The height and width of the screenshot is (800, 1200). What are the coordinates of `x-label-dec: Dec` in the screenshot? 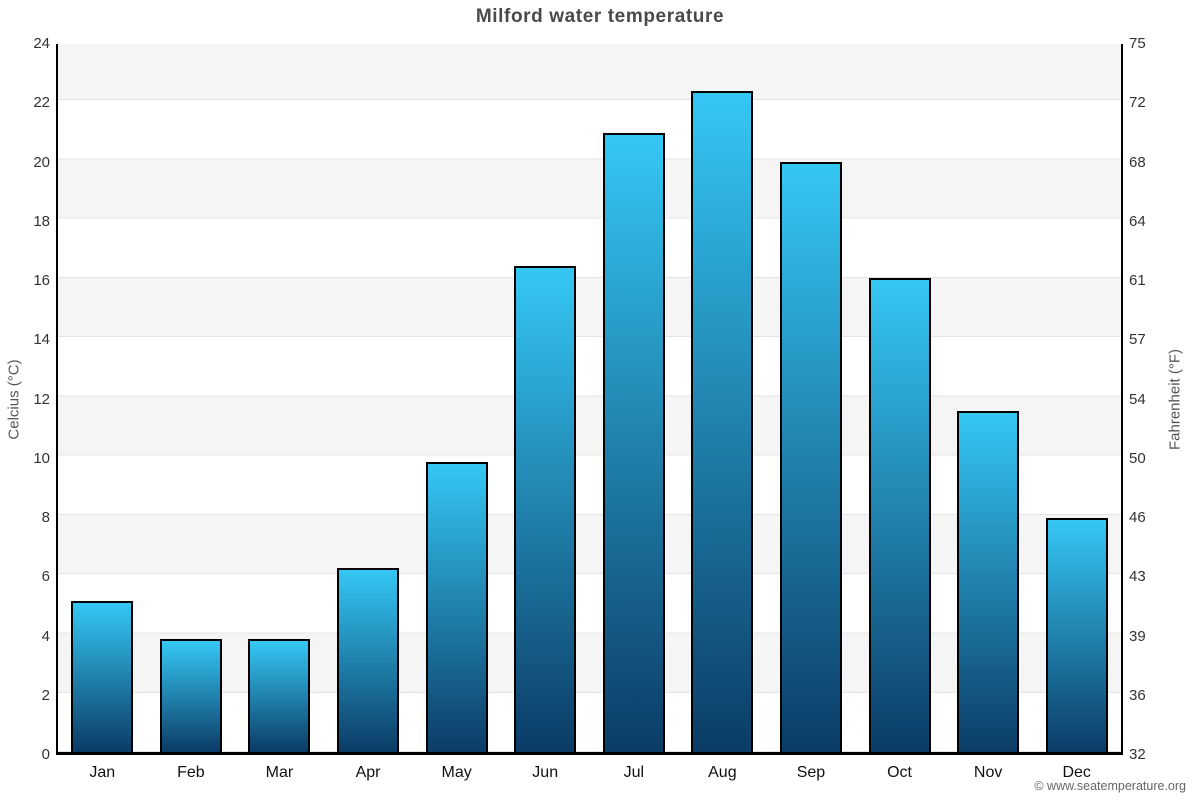 It's located at (1076, 772).